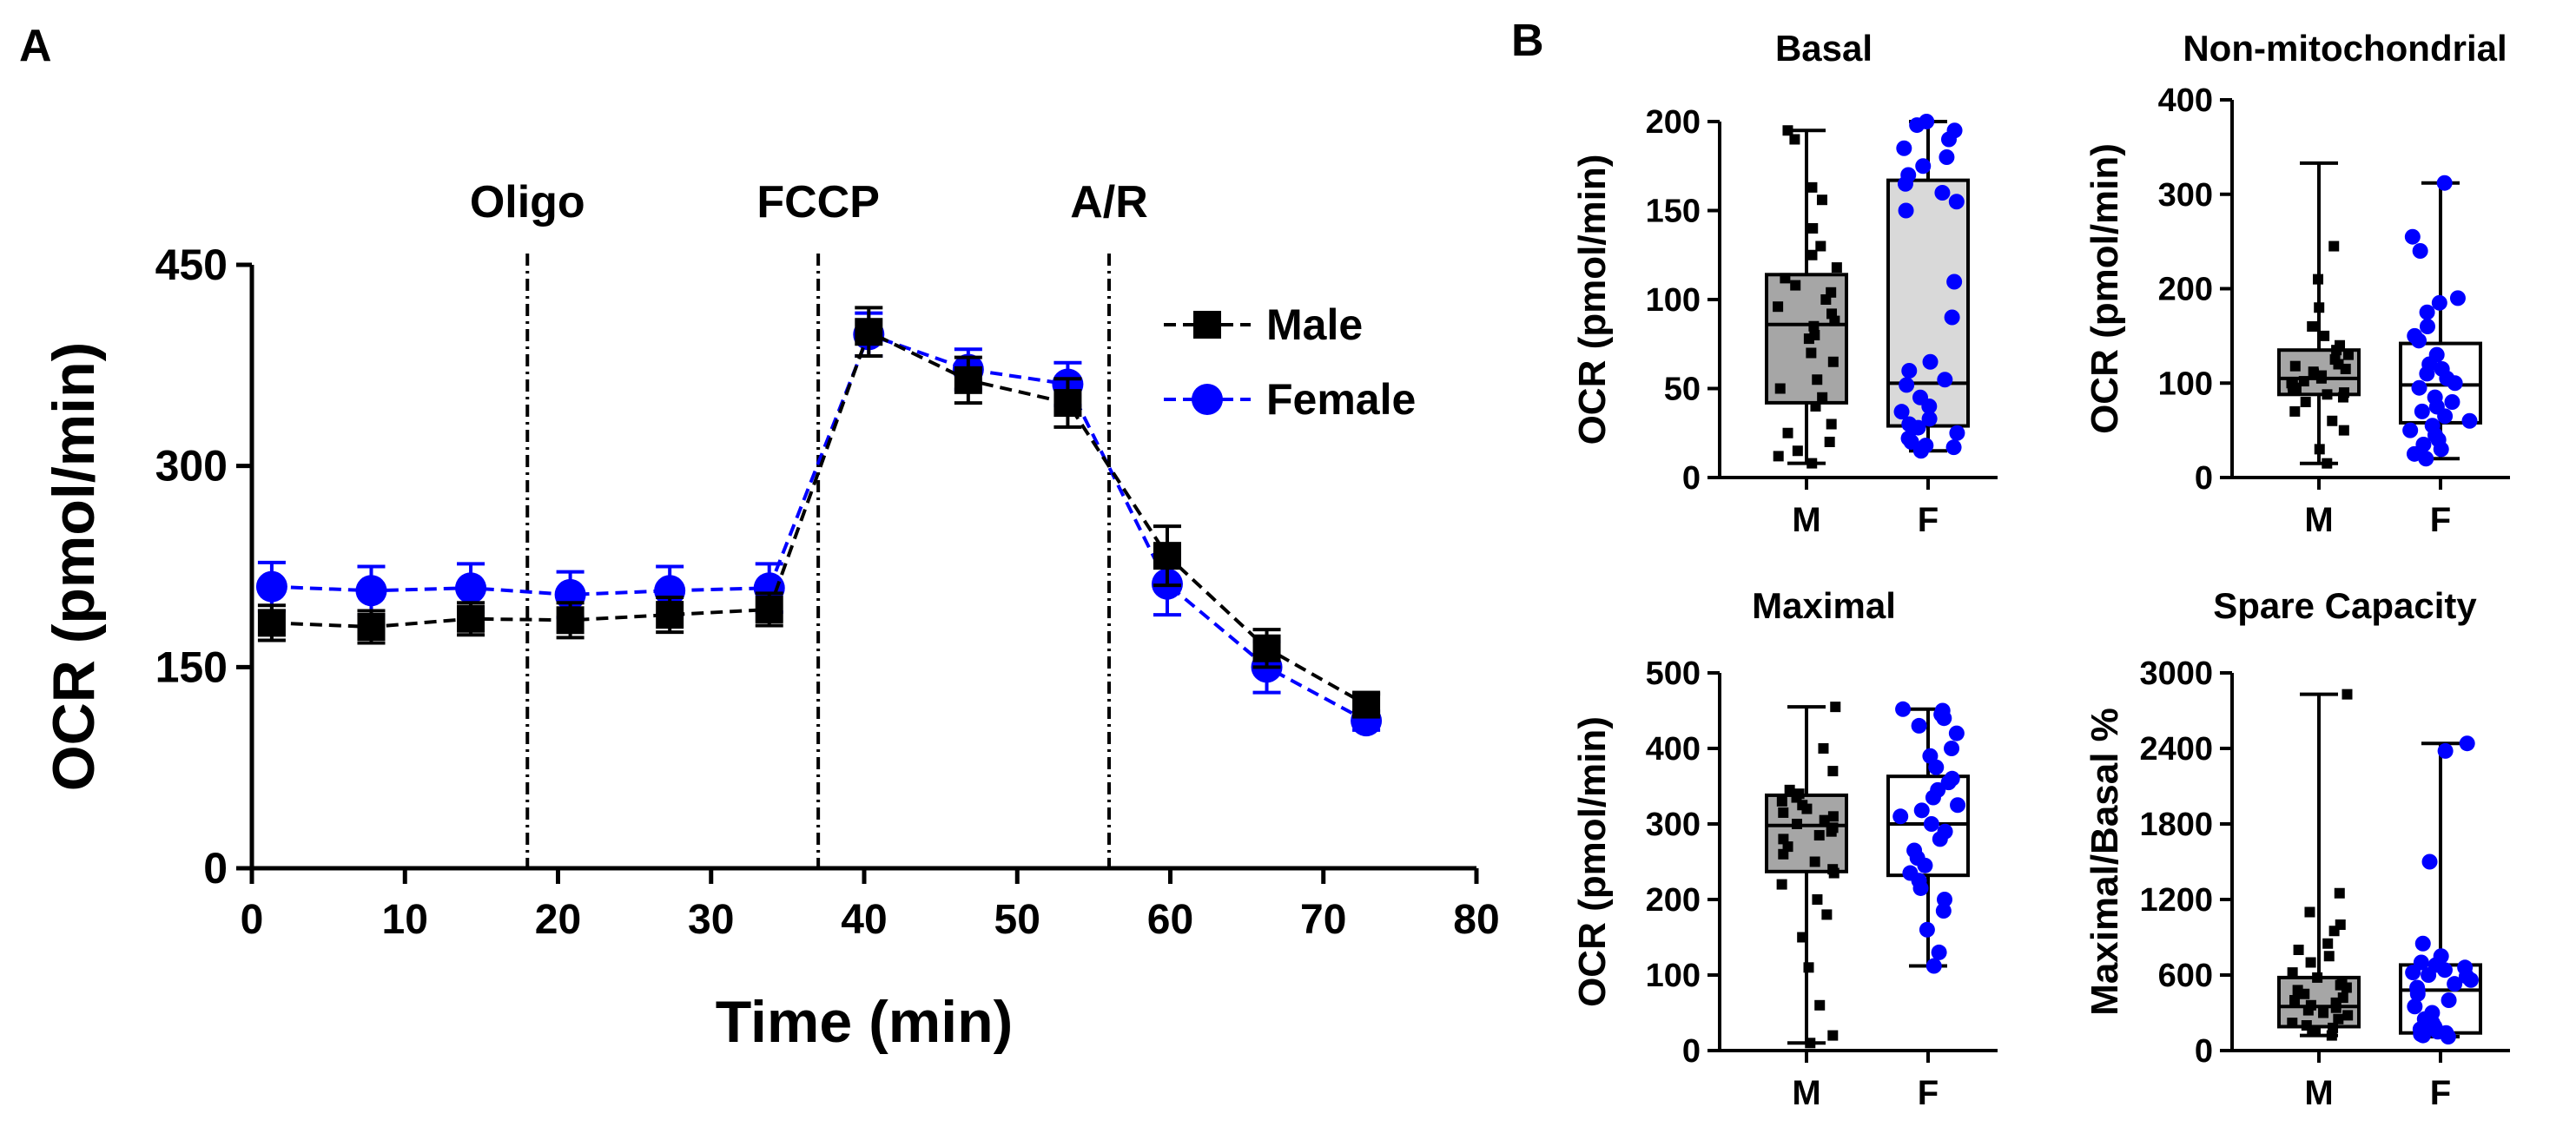  Describe the element at coordinates (527, 202) in the screenshot. I see `injection-label: Oligo` at that location.